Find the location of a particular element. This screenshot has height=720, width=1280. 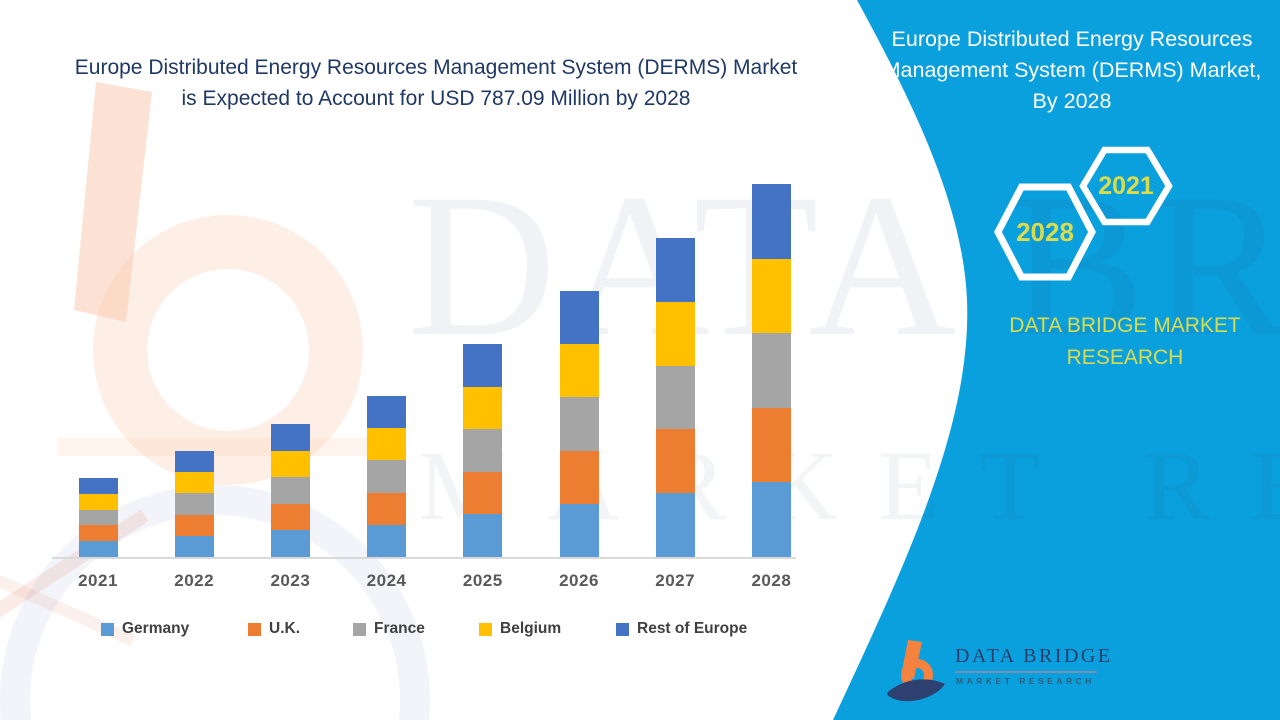

bar-segment-2021-france is located at coordinates (98, 517).